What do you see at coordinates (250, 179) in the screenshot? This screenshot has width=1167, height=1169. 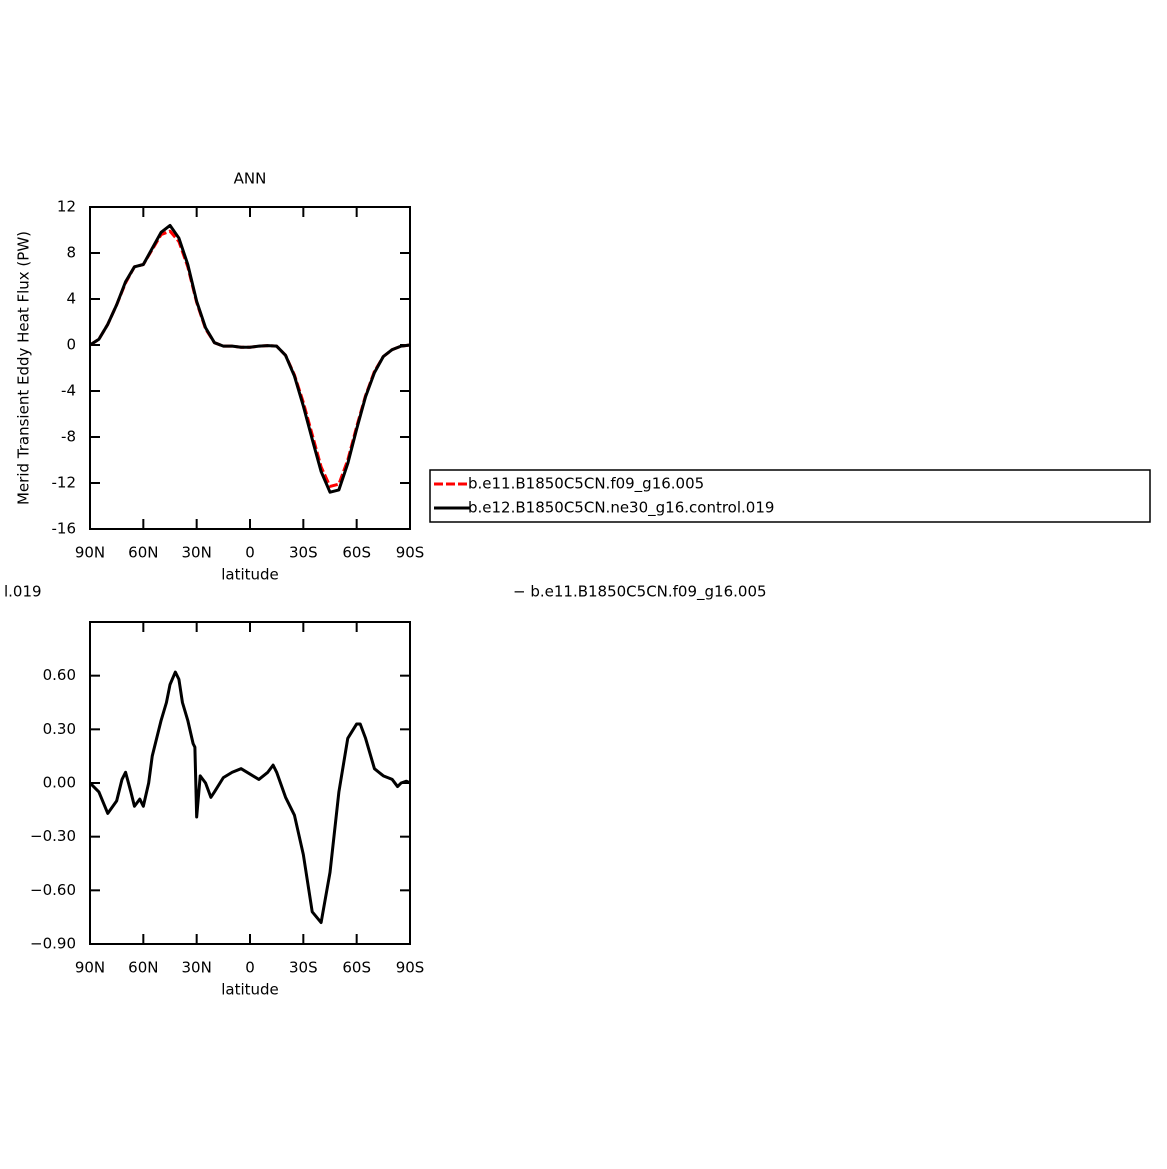 I see `chart-title: ANN` at bounding box center [250, 179].